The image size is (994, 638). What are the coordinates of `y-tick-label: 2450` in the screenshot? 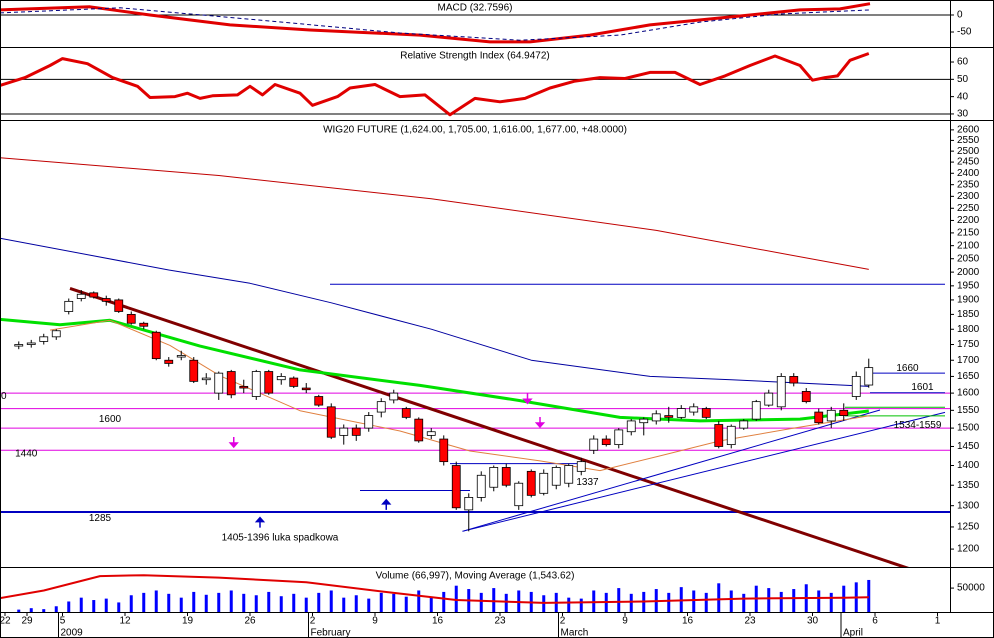 It's located at (968, 162).